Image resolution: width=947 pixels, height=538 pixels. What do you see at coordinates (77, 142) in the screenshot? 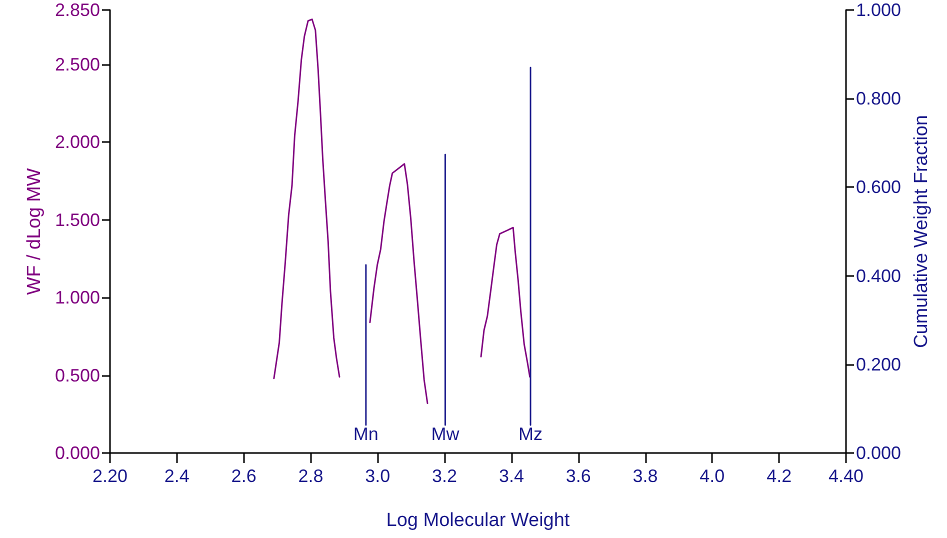
I see `y-tick-label: 2.000` at bounding box center [77, 142].